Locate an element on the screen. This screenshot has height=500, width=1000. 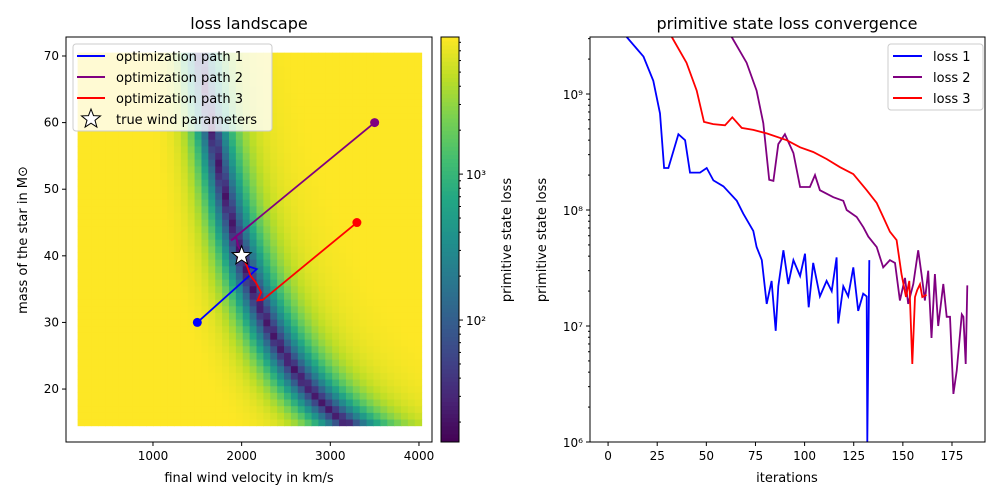
path-start-marker is located at coordinates (375, 123).